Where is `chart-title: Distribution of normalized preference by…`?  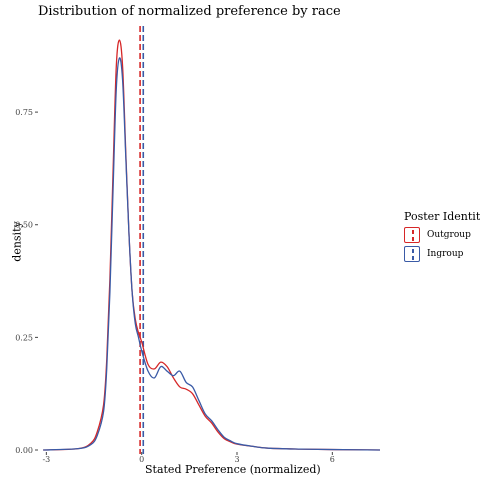 chart-title: Distribution of normalized preference by… is located at coordinates (189, 11).